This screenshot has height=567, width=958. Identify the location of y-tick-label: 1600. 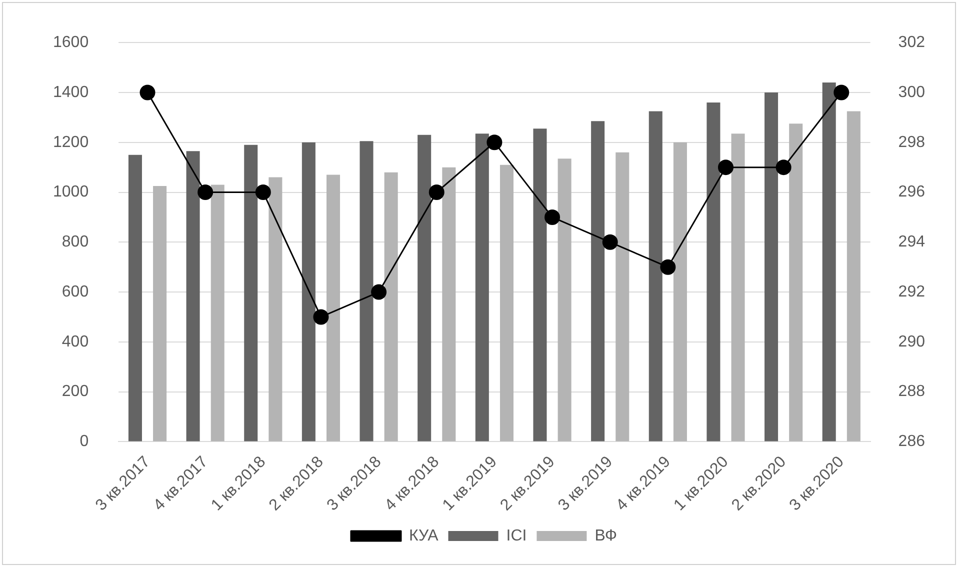
(71, 43).